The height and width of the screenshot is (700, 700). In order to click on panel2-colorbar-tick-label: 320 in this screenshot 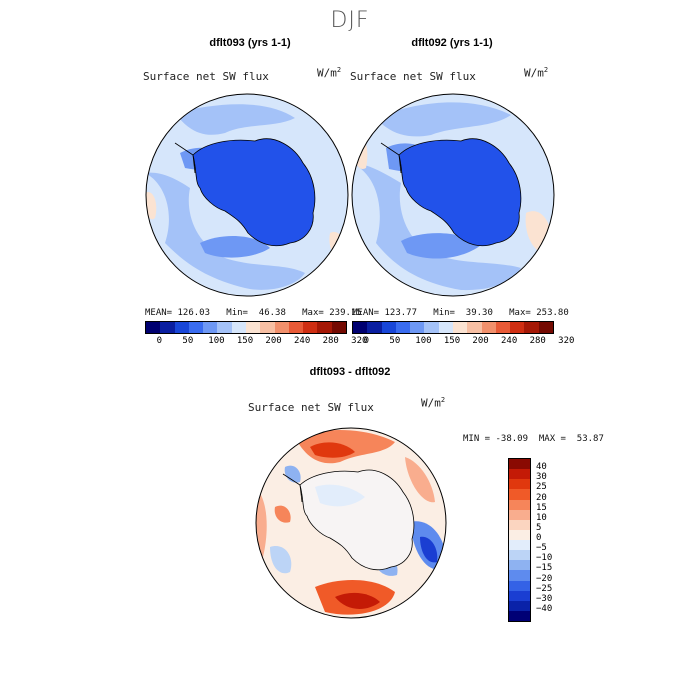, I will do `click(566, 341)`.